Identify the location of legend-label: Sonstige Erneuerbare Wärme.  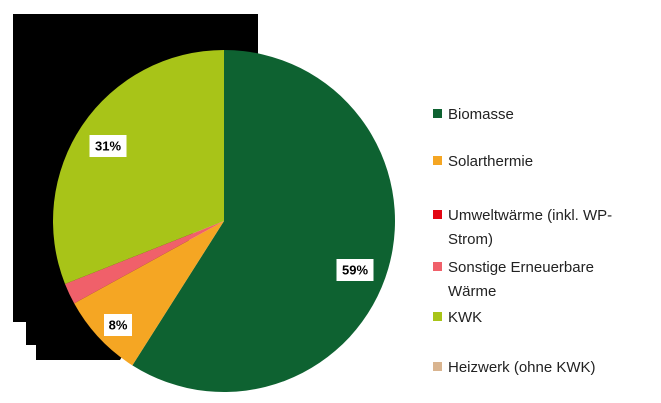
(521, 279).